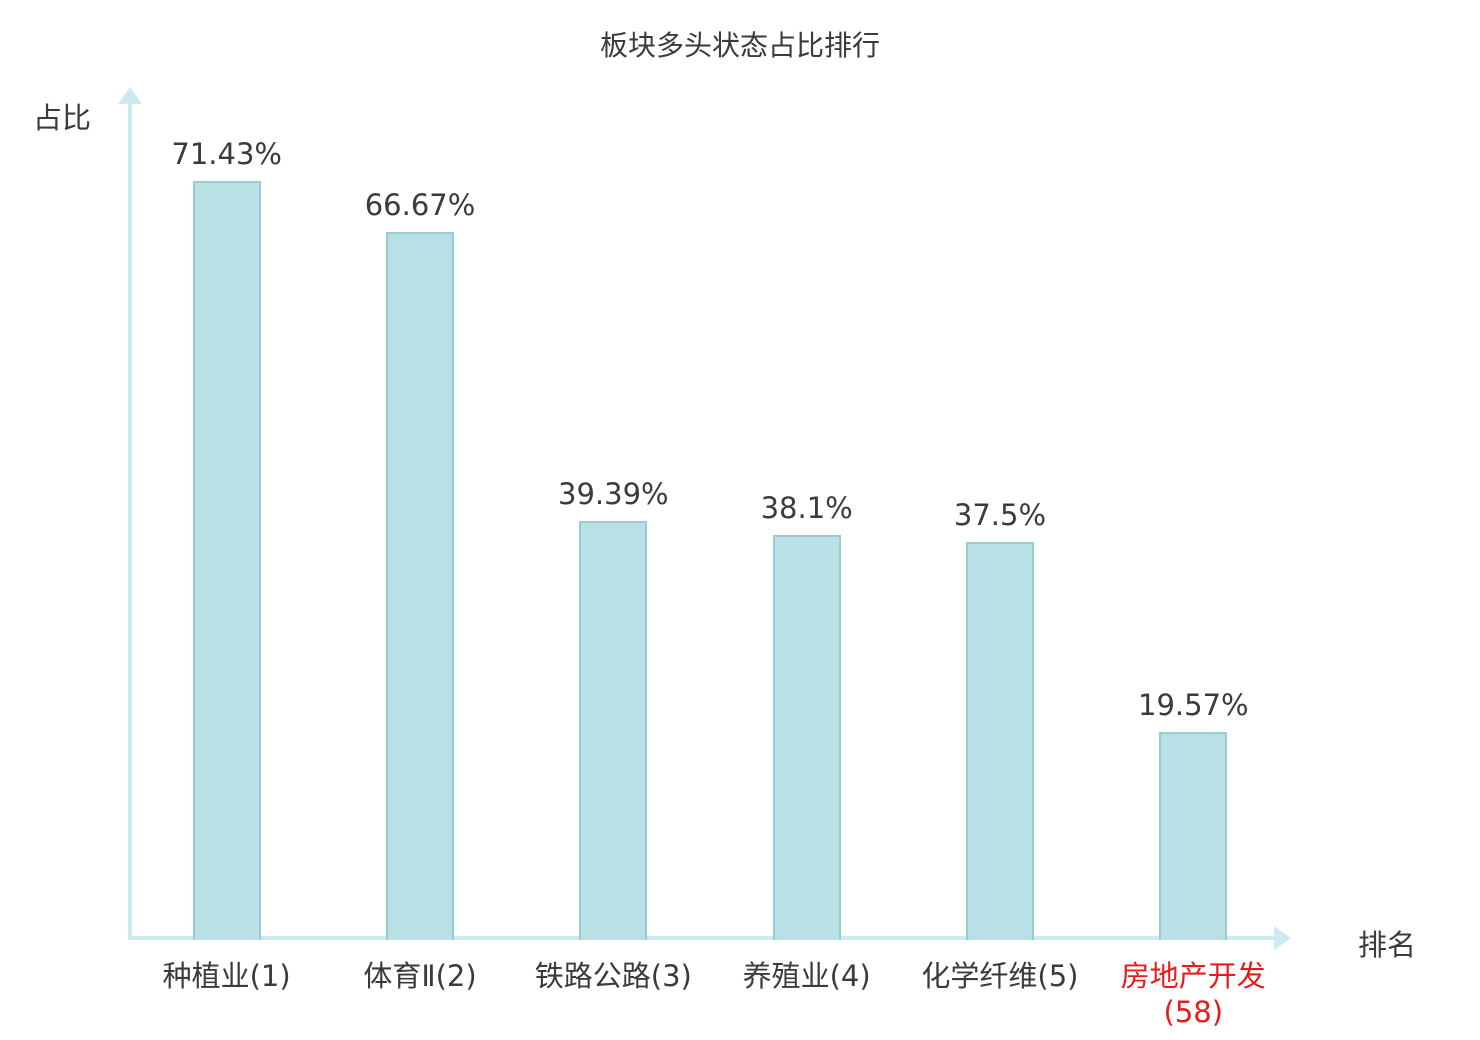 This screenshot has width=1480, height=1040. Describe the element at coordinates (226, 976) in the screenshot. I see `category-label: 种植业(1)` at that location.